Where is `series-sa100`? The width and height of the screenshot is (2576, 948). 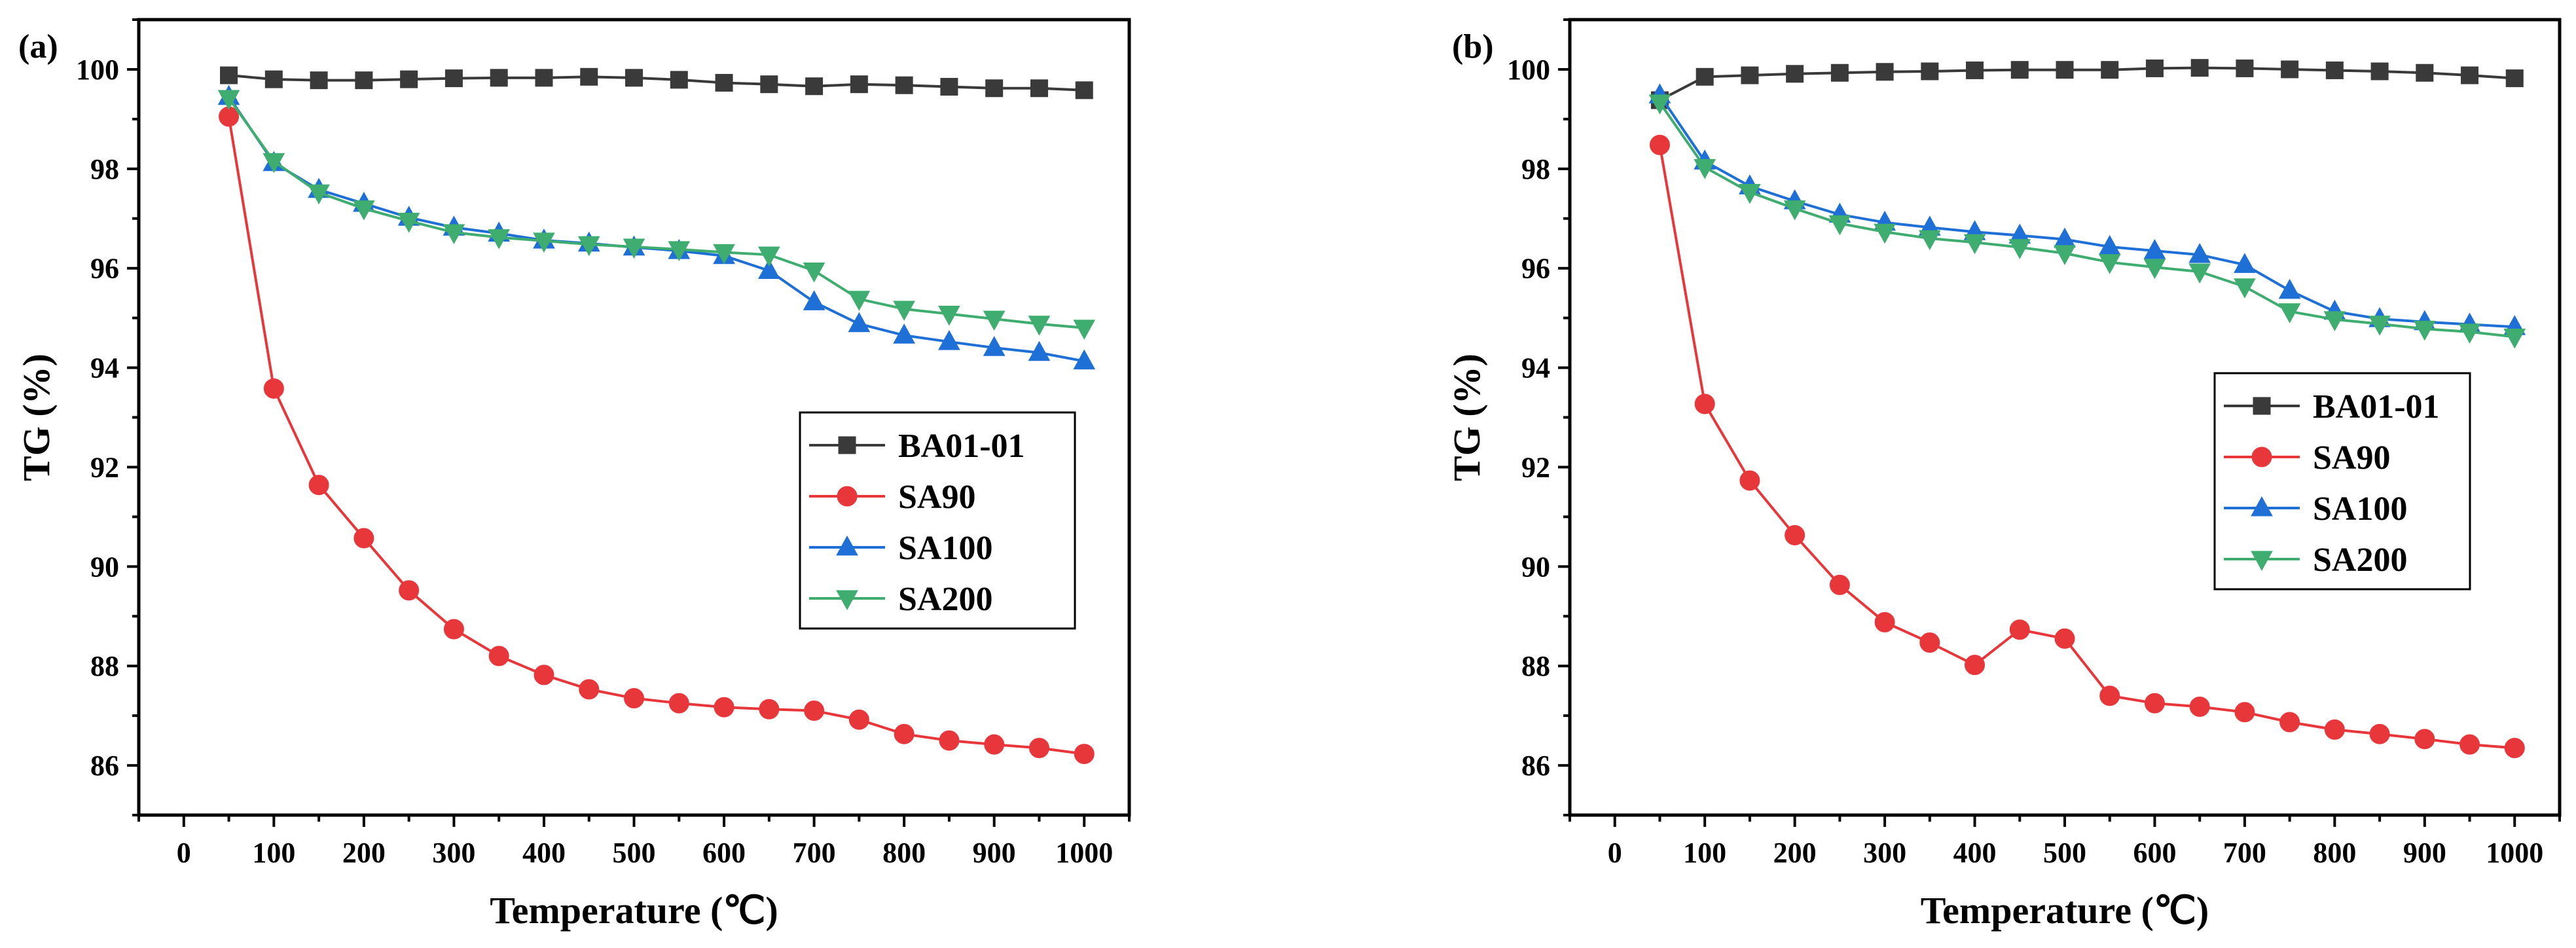 series-sa100 is located at coordinates (2087, 209).